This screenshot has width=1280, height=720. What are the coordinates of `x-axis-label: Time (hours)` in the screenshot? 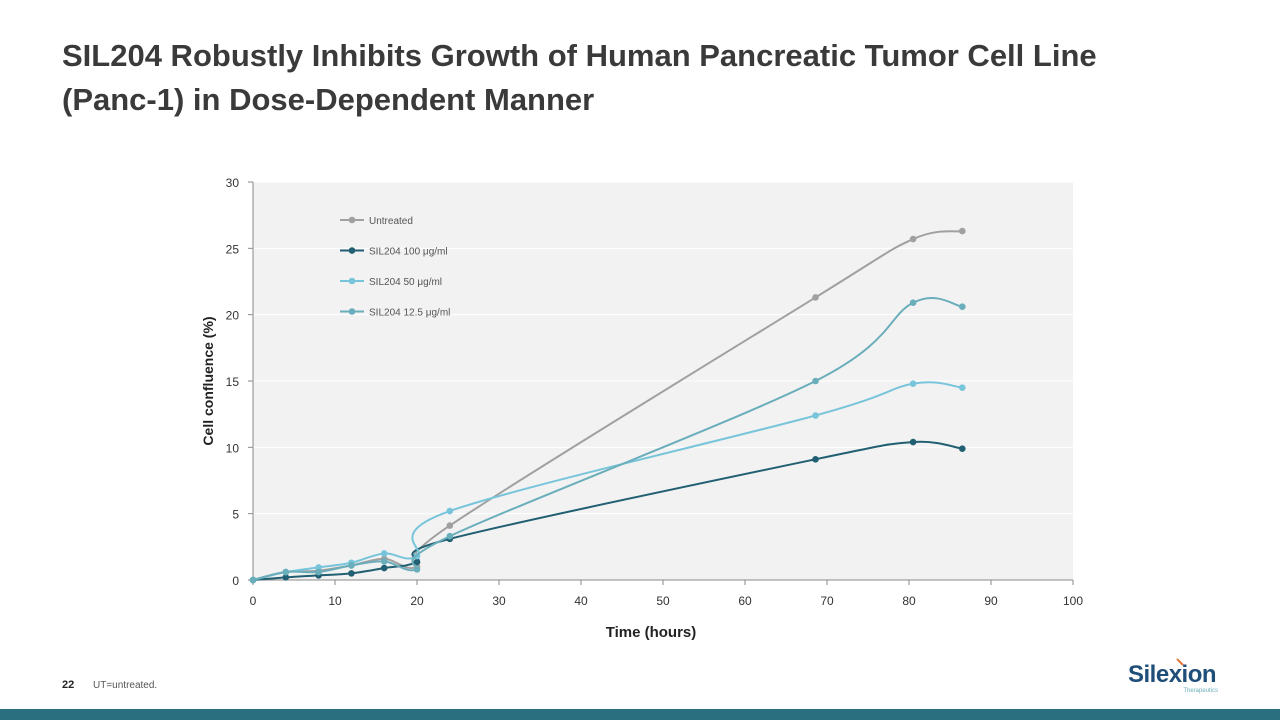 It's located at (651, 632).